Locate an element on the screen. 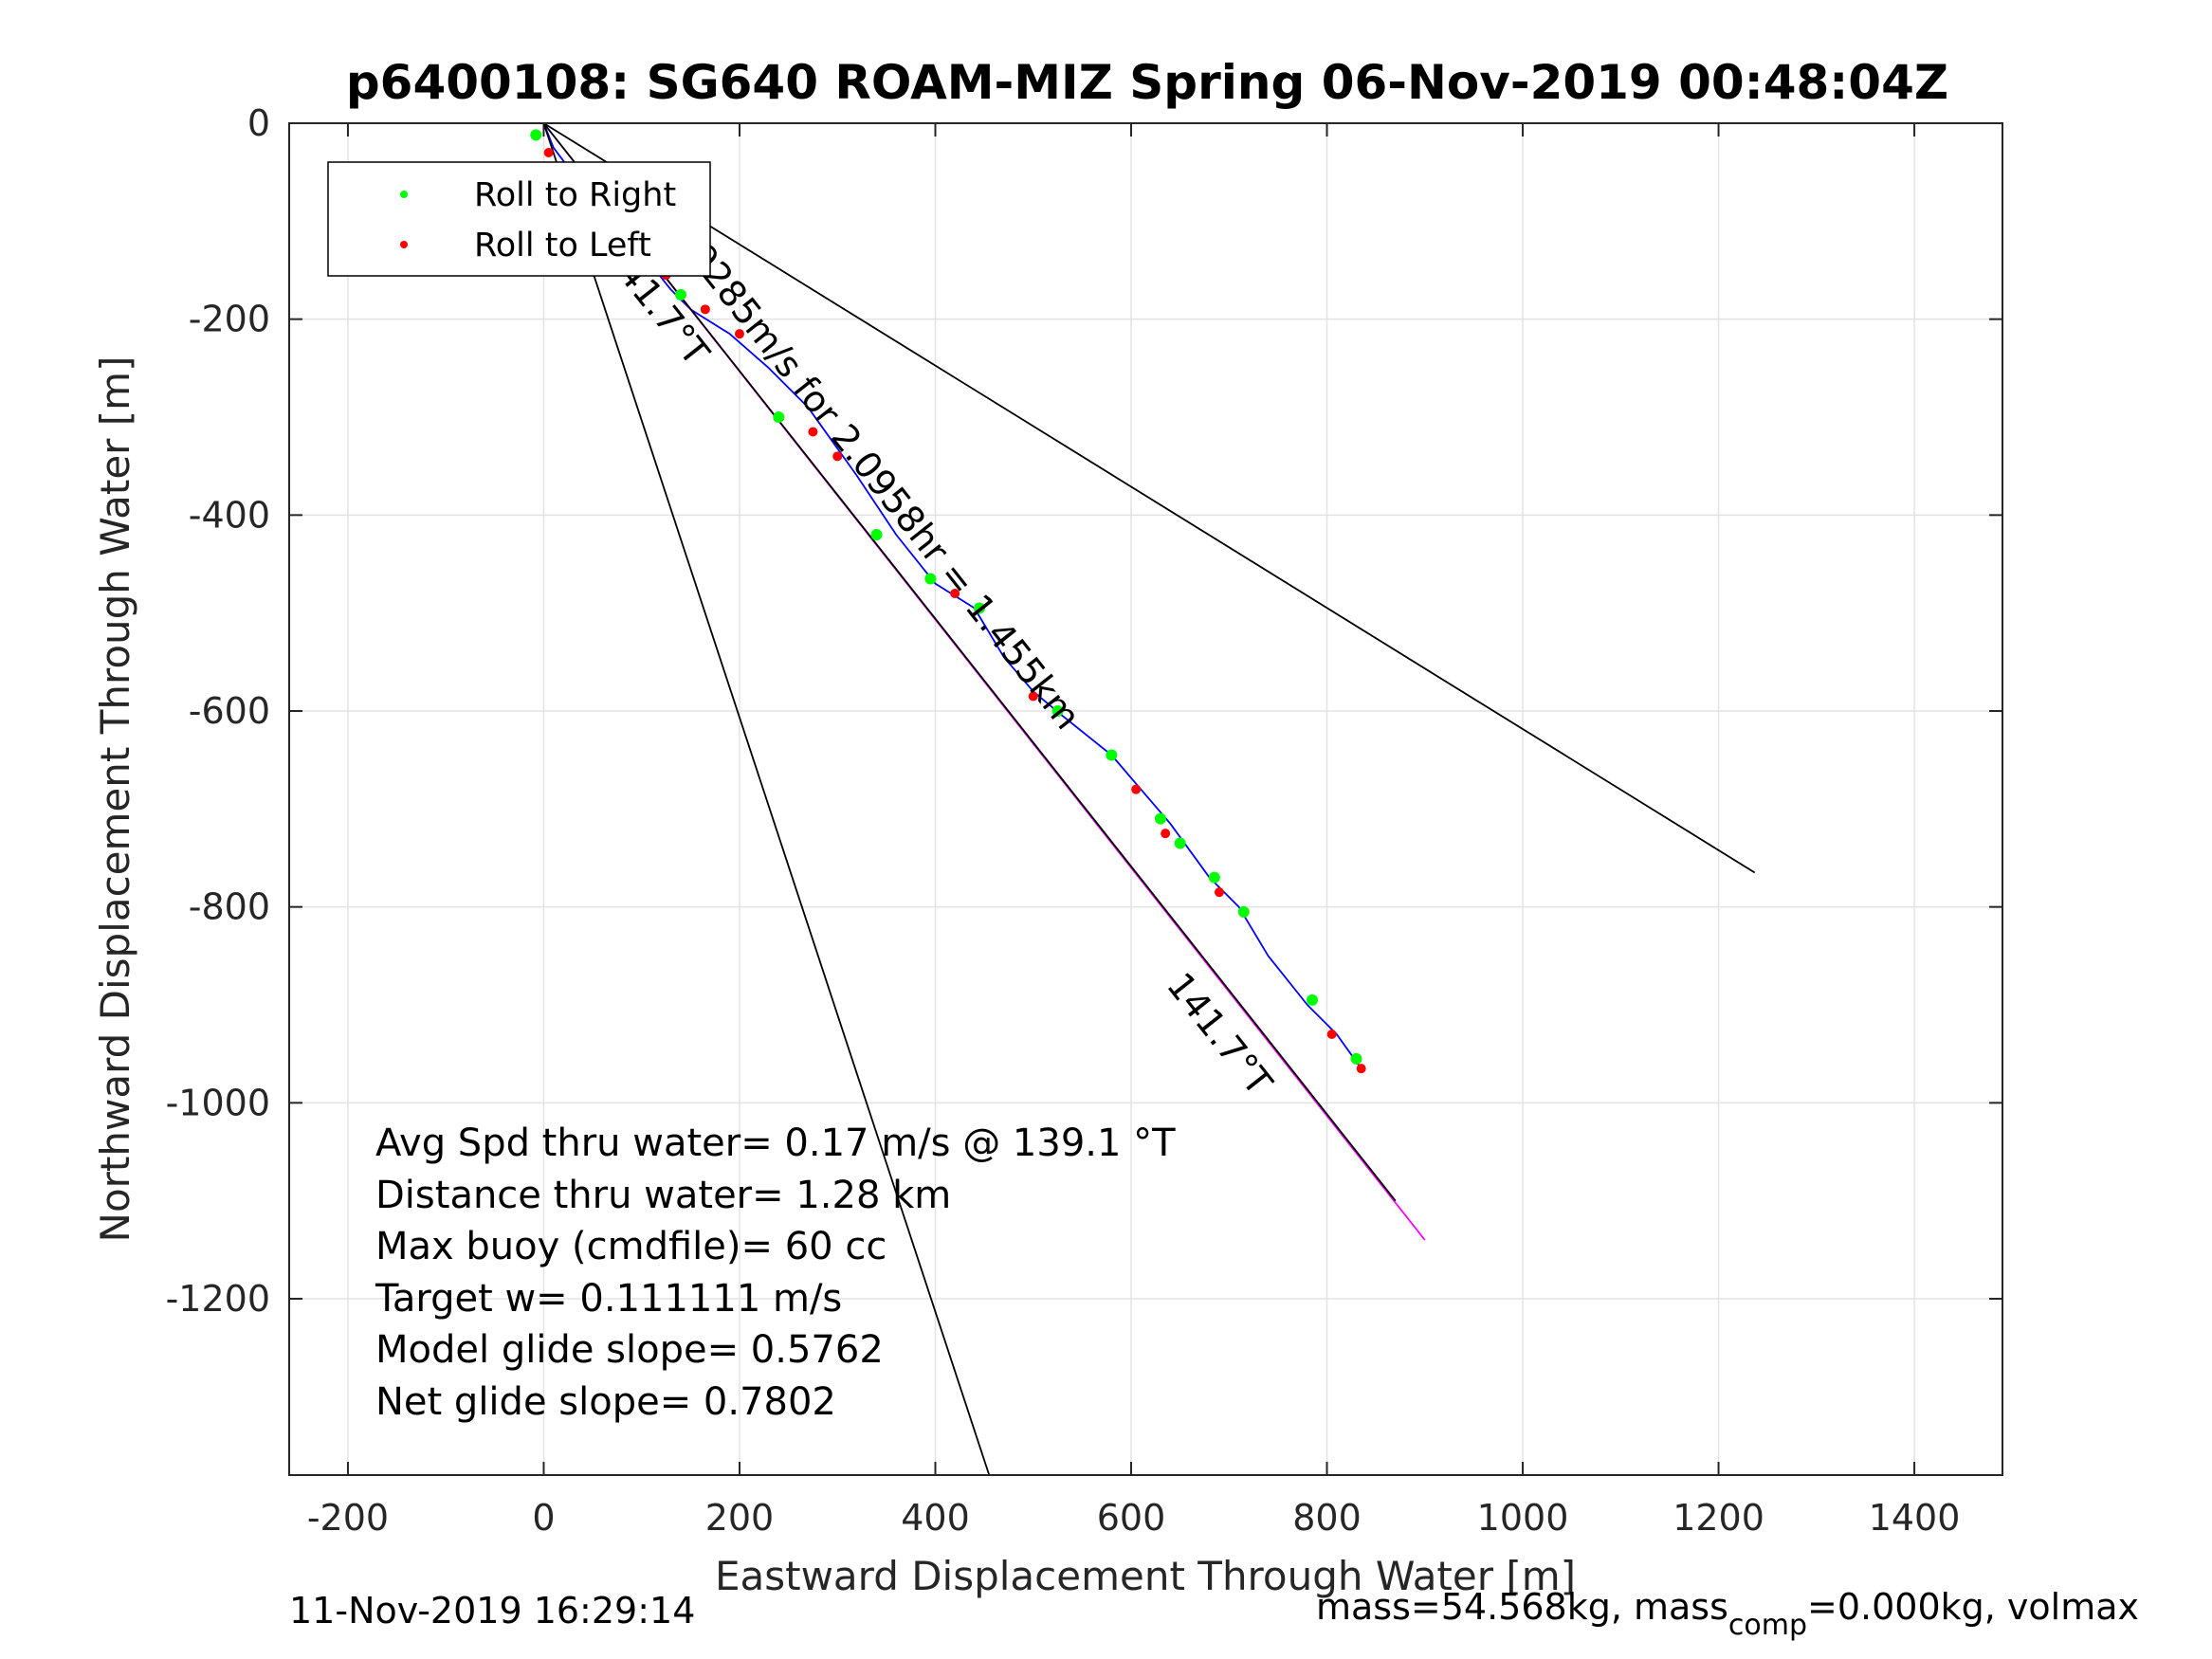 Image resolution: width=2212 pixels, height=1659 pixels. x-tick-label: 400 is located at coordinates (935, 1518).